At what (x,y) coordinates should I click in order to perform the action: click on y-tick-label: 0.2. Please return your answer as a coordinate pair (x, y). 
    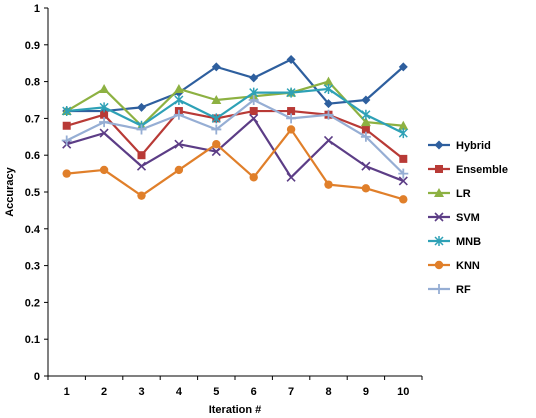
    Looking at the image, I should click on (32, 303).